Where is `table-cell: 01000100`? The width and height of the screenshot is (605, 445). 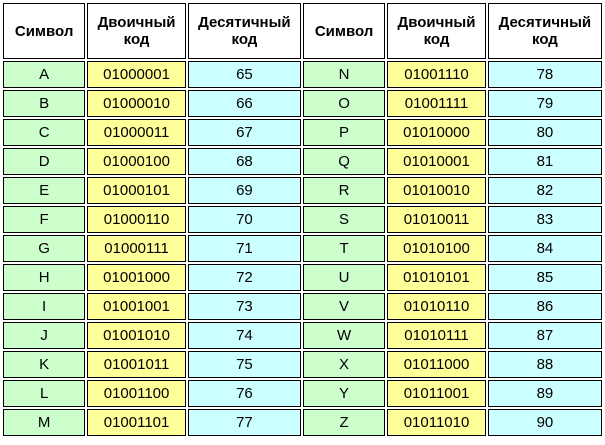
table-cell: 01000100 is located at coordinates (136, 161).